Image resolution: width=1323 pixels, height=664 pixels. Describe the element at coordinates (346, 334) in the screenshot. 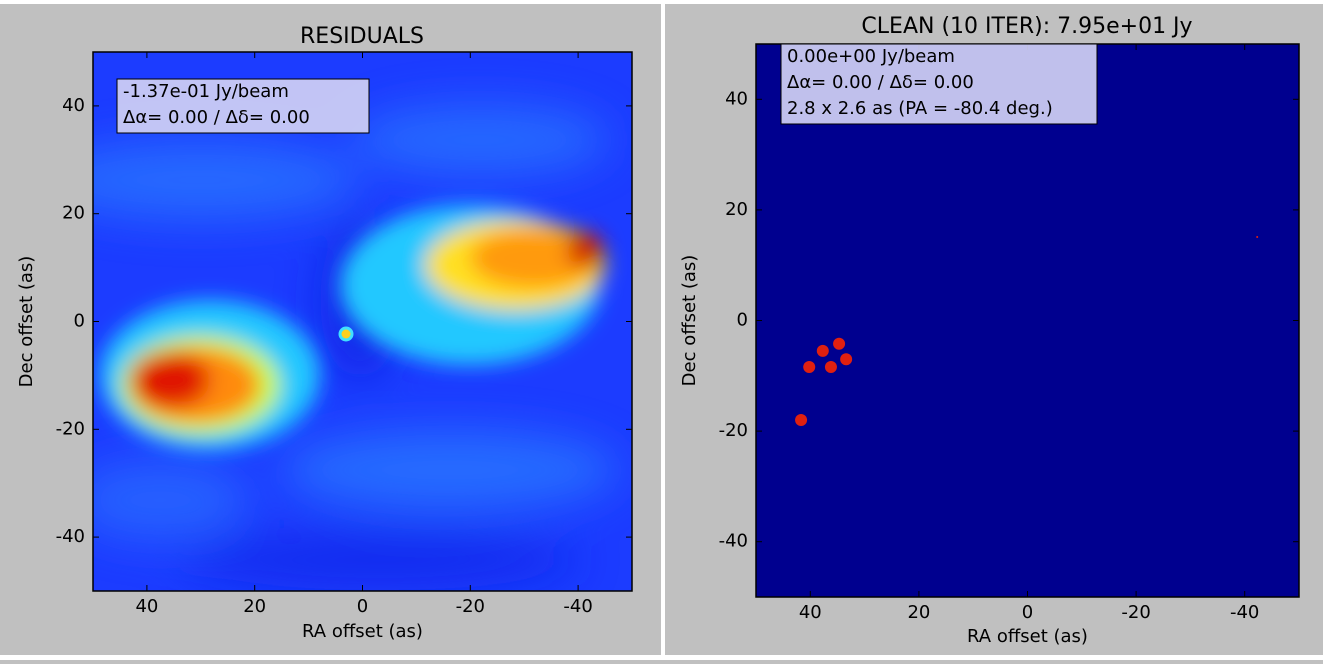

I see `core` at that location.